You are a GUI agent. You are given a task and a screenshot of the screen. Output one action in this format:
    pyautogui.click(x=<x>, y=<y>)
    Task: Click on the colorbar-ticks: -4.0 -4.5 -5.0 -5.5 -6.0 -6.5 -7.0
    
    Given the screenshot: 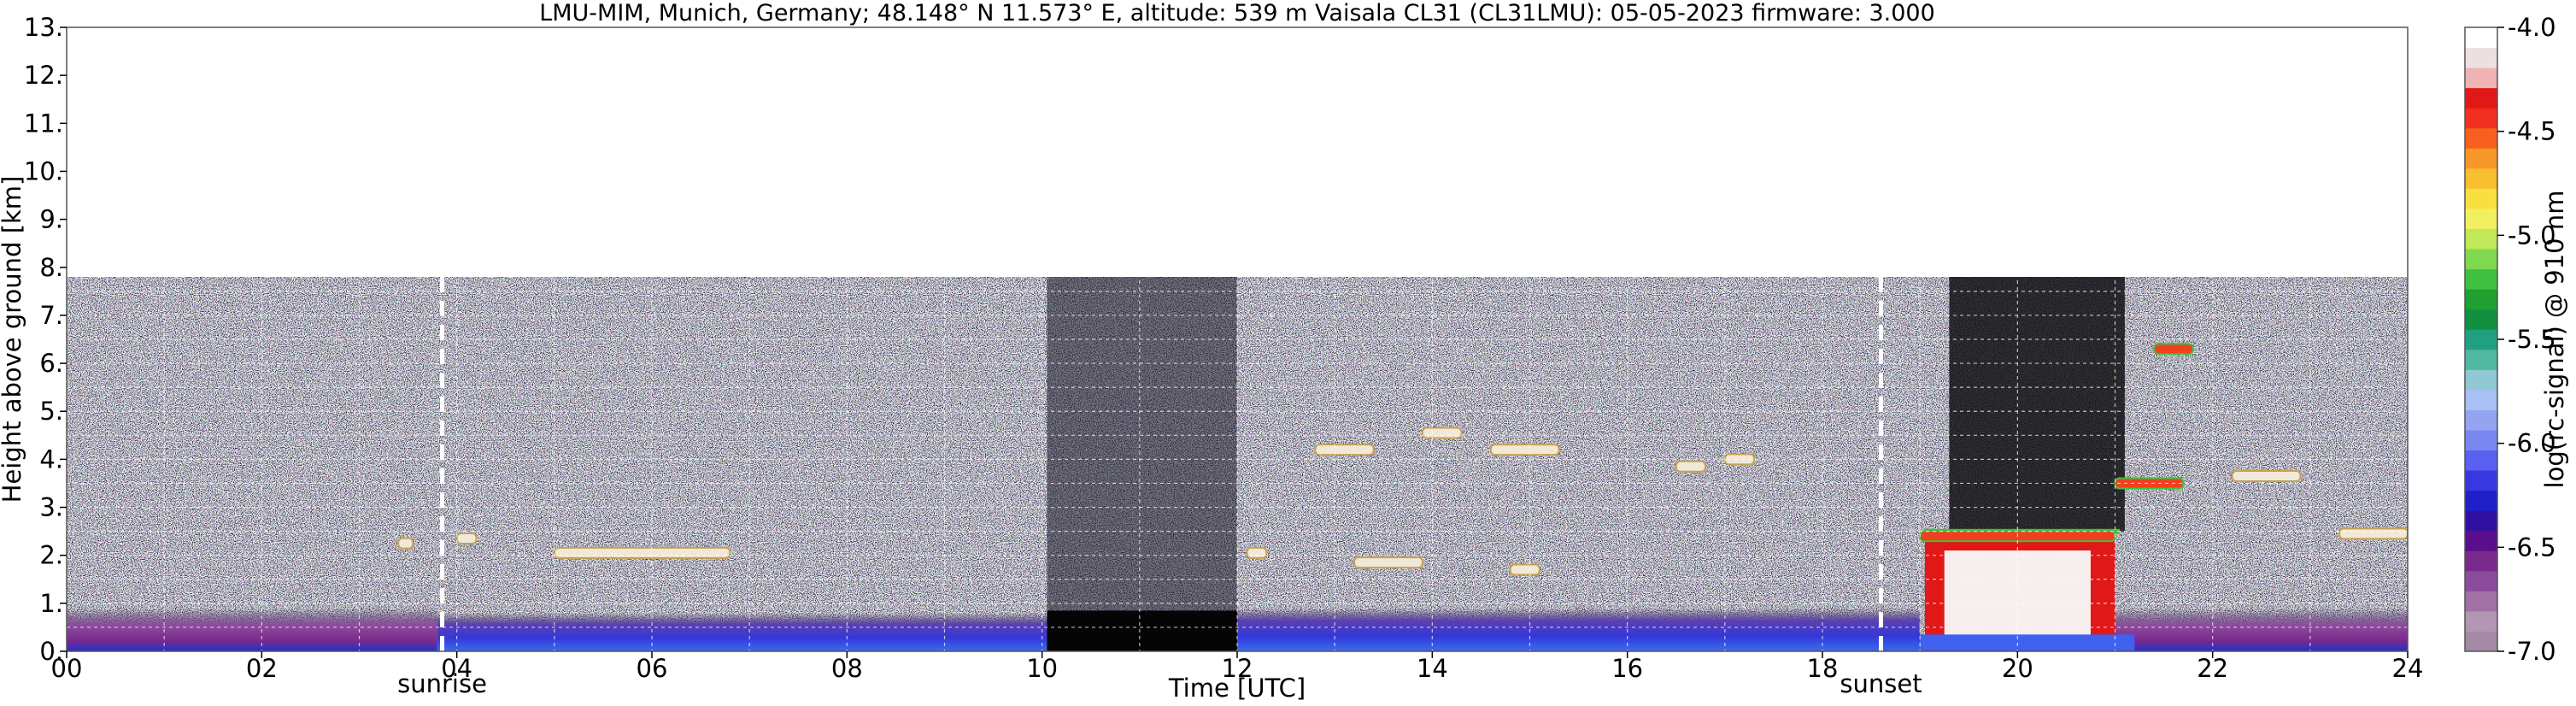 What is the action you would take?
    pyautogui.click(x=2526, y=339)
    